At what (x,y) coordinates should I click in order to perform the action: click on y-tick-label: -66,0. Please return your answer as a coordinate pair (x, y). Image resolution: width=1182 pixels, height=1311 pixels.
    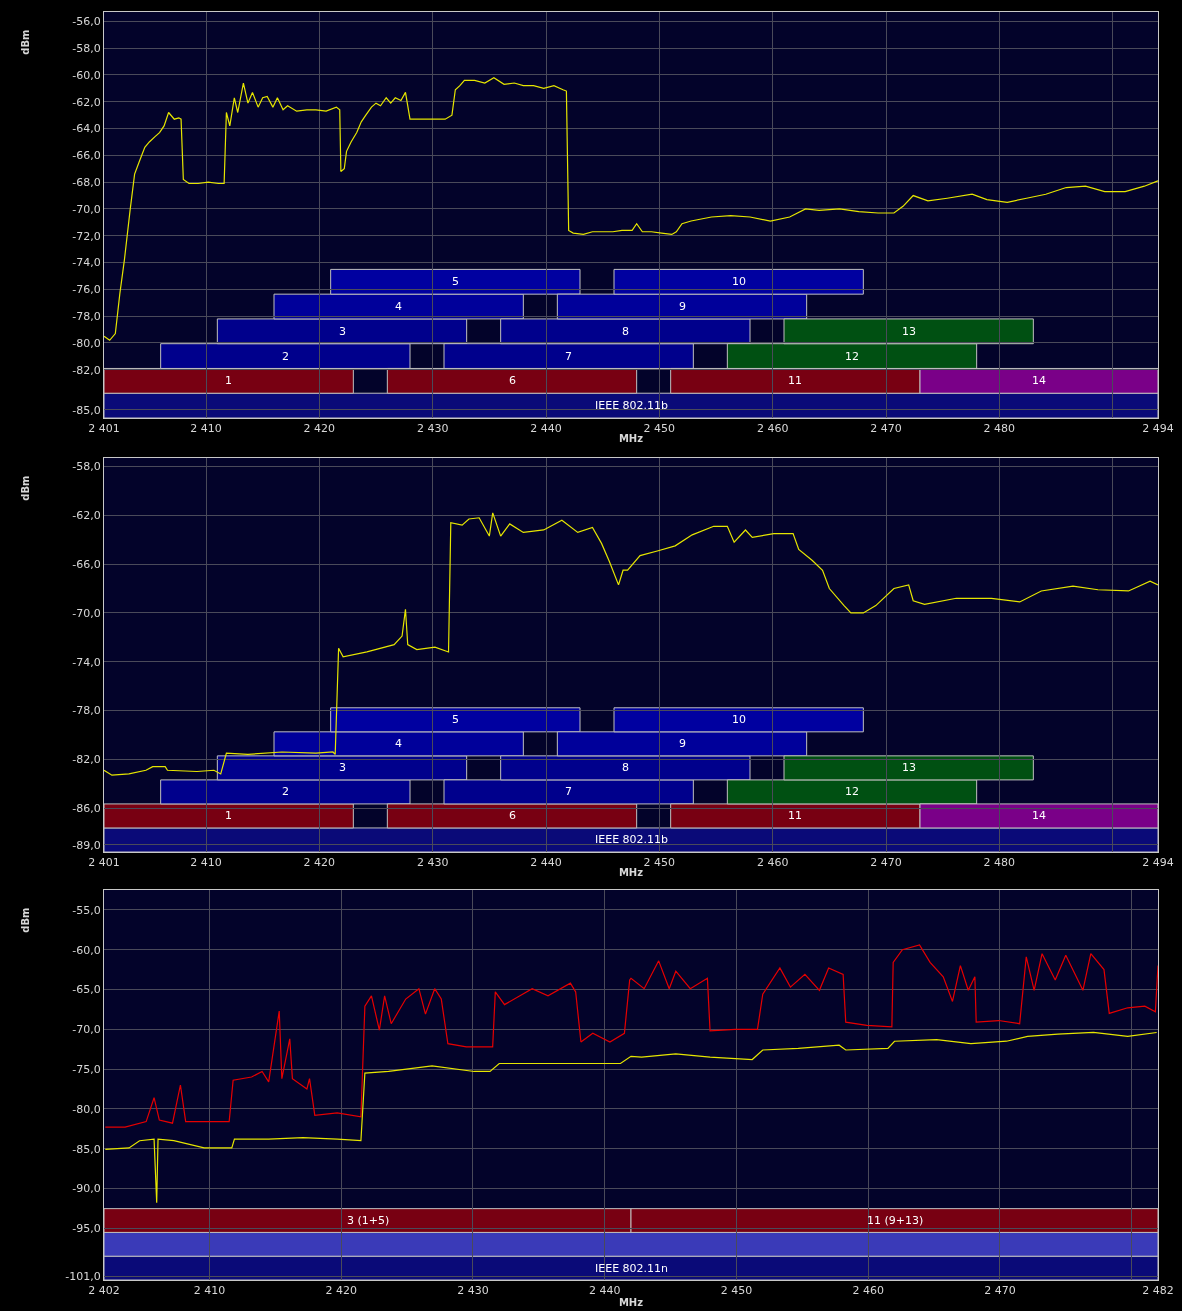
    Looking at the image, I should click on (86, 156).